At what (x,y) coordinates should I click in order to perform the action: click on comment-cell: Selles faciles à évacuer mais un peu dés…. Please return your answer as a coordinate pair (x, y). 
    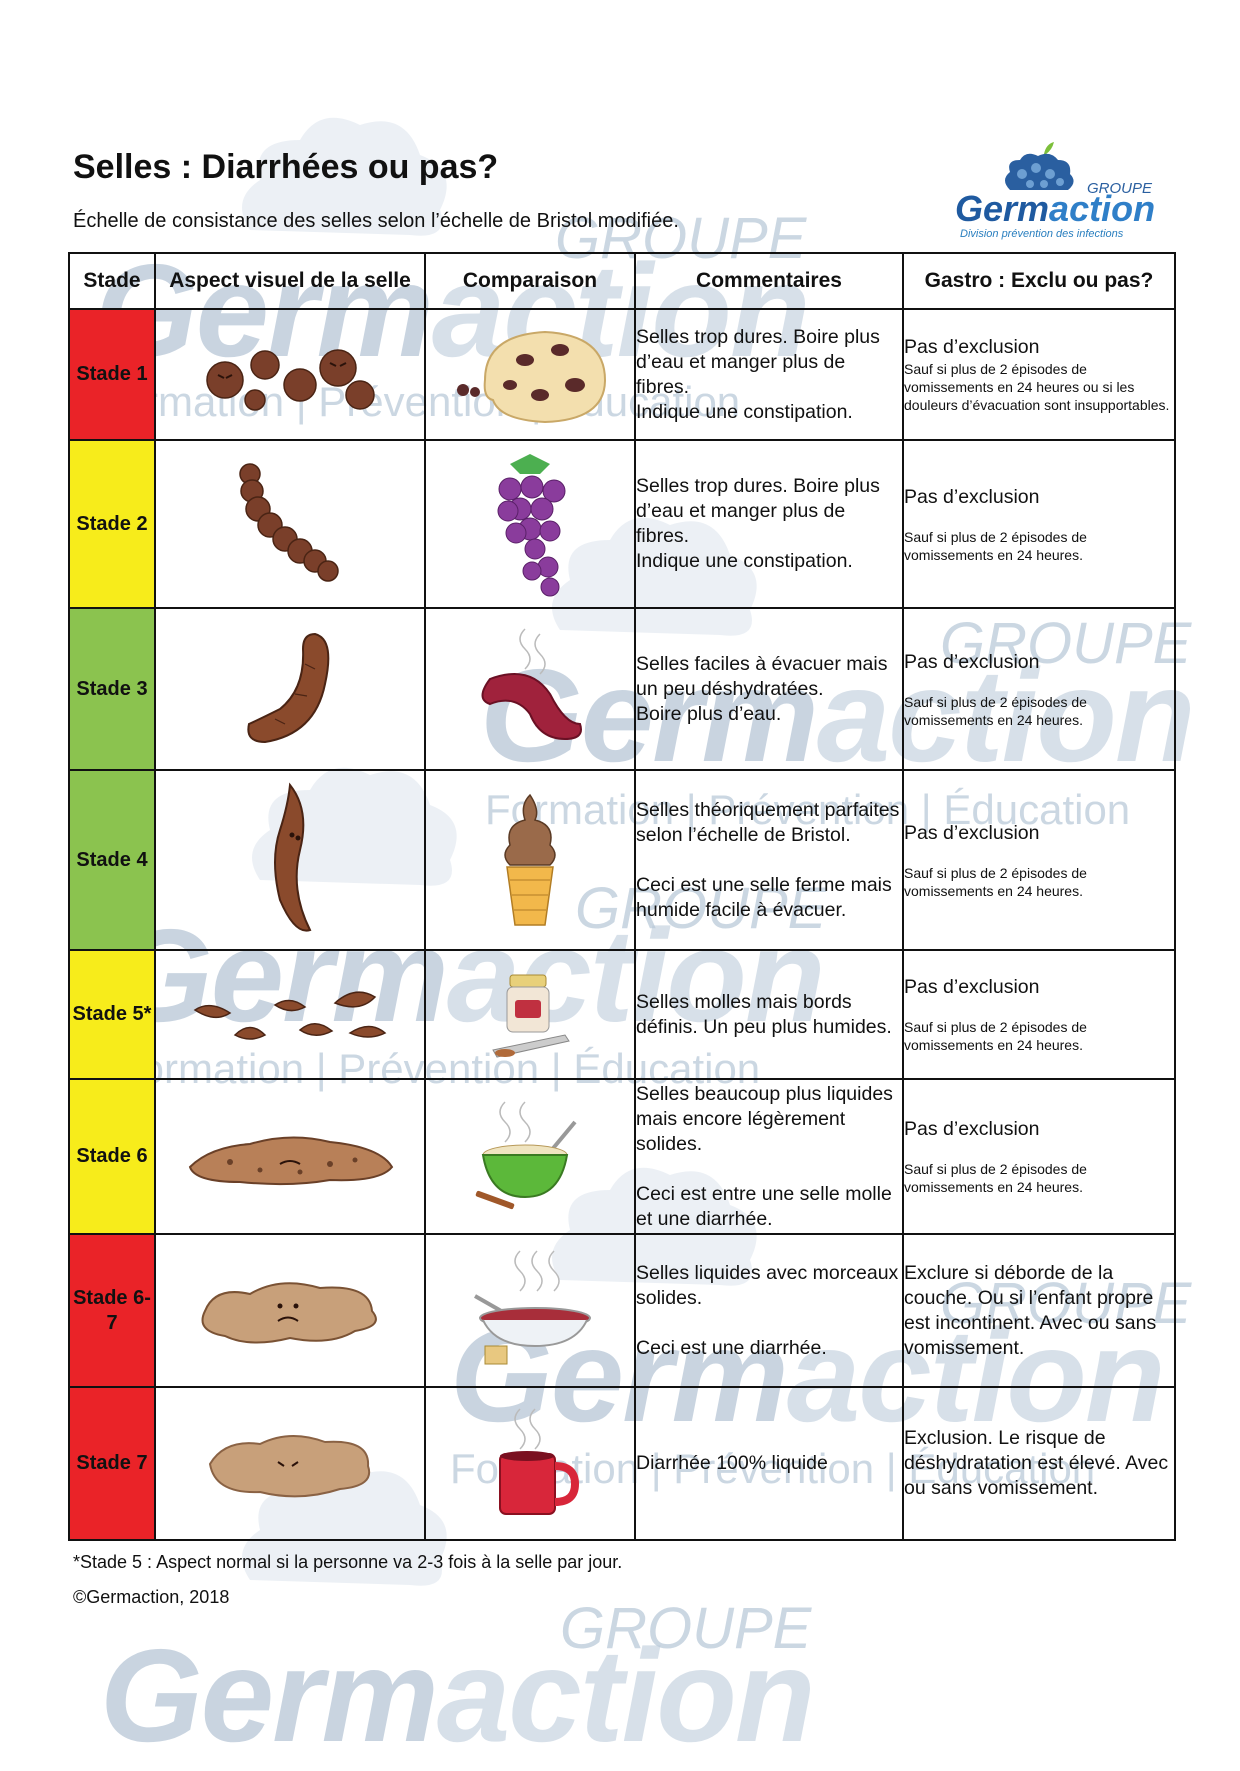
    Looking at the image, I should click on (769, 689).